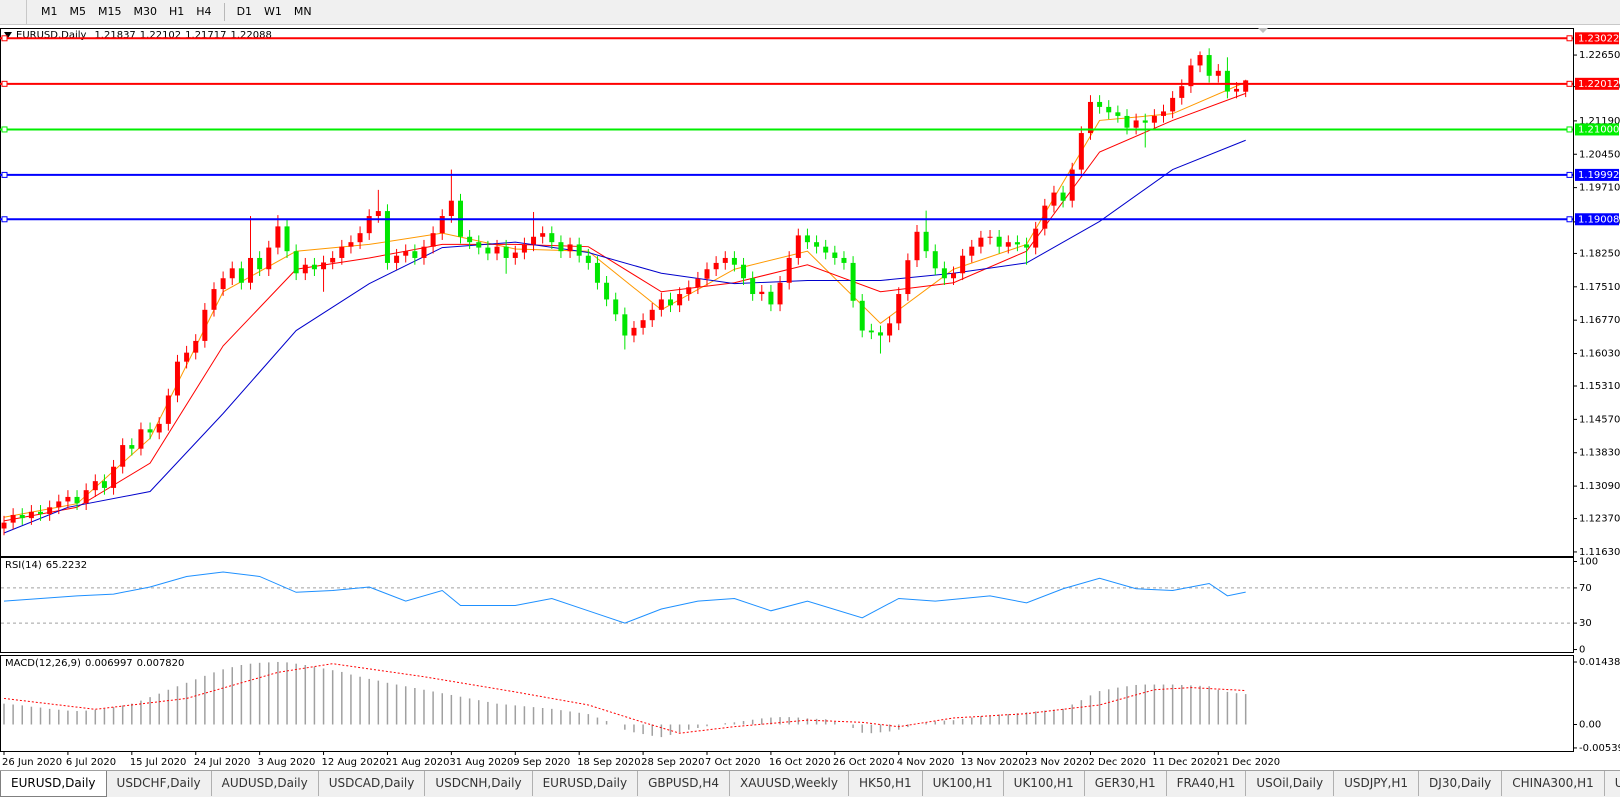 The width and height of the screenshot is (1620, 797). I want to click on level-price-label: 1.22012, so click(1598, 84).